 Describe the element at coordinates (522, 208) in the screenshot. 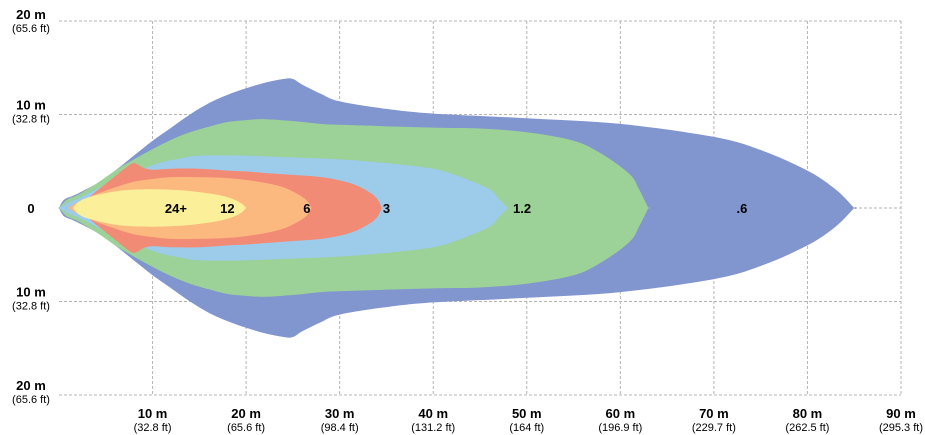

I see `zone-label-1: 1.2` at that location.